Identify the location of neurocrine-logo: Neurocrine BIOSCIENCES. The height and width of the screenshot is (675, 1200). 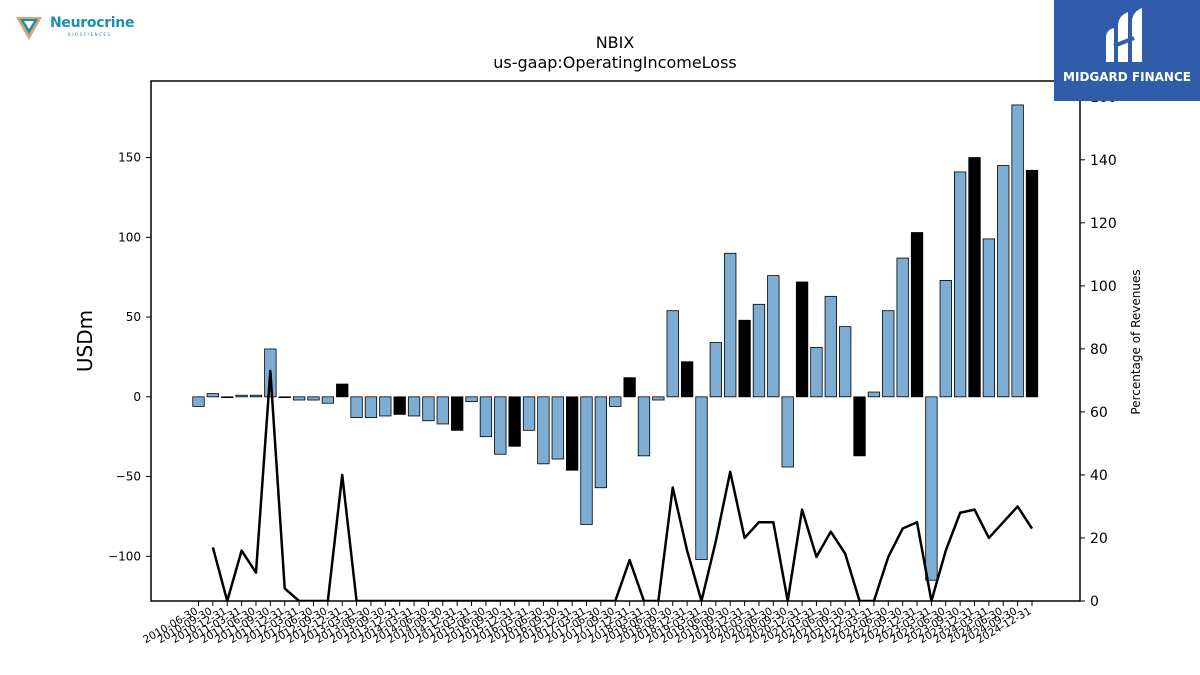
(79, 27).